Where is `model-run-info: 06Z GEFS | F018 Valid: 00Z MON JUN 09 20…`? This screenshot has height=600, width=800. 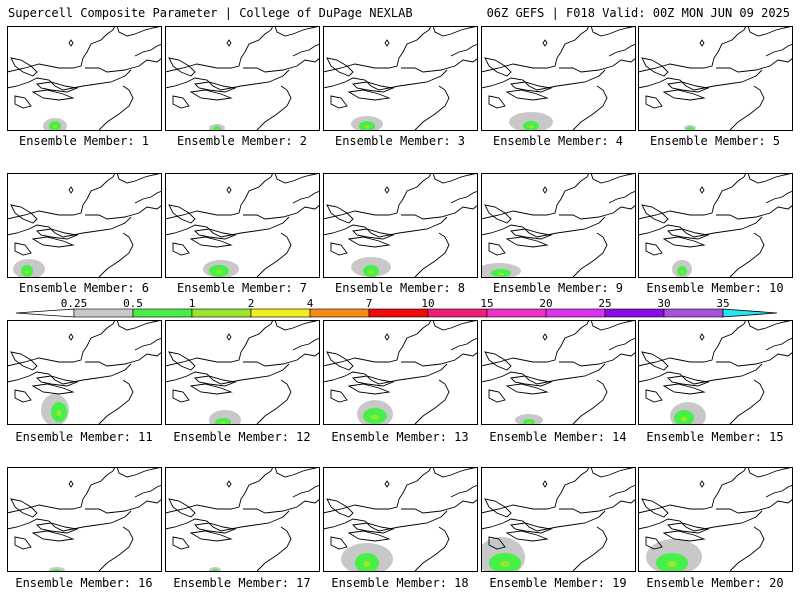
model-run-info: 06Z GEFS | F018 Valid: 00Z MON JUN 09 20… is located at coordinates (638, 13).